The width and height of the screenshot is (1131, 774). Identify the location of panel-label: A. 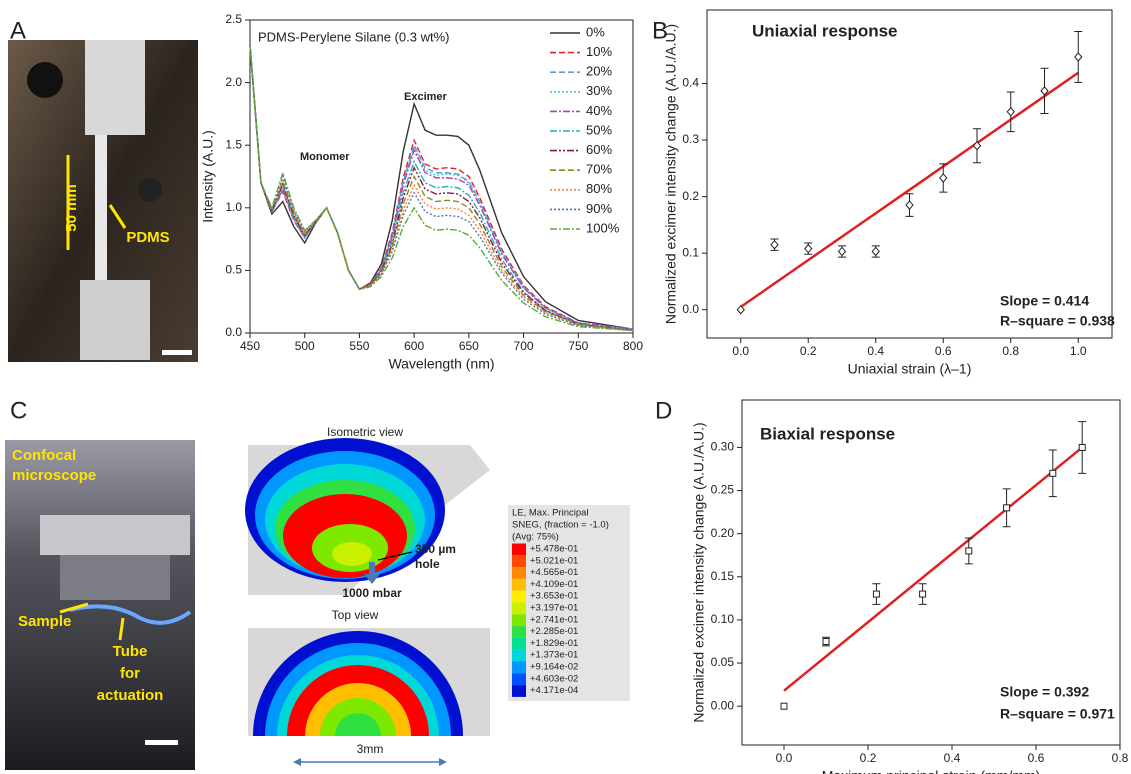
(18, 30).